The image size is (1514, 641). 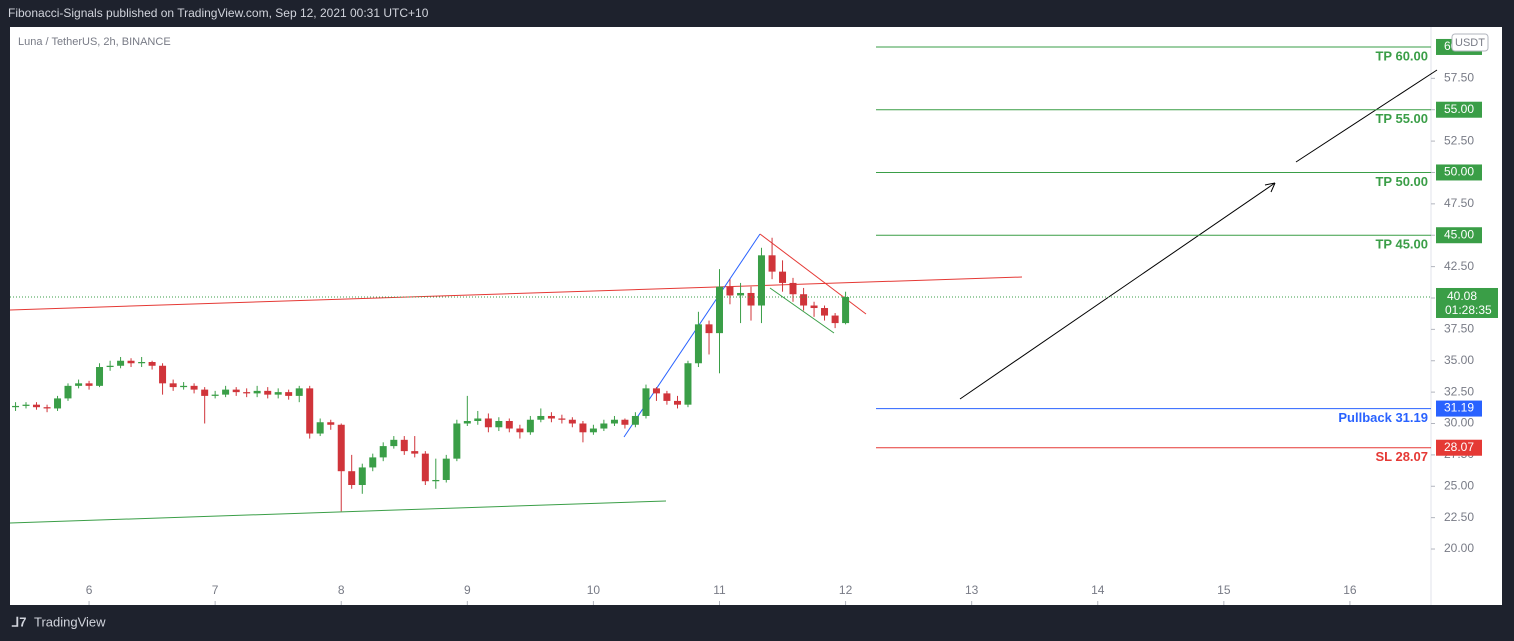 I want to click on countdown: 01:28:35, so click(x=1468, y=310).